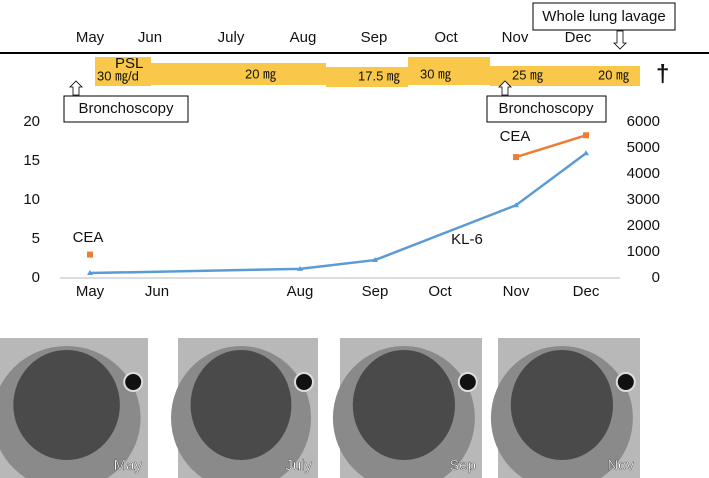  Describe the element at coordinates (586, 291) in the screenshot. I see `x-tick-label: Dec` at that location.